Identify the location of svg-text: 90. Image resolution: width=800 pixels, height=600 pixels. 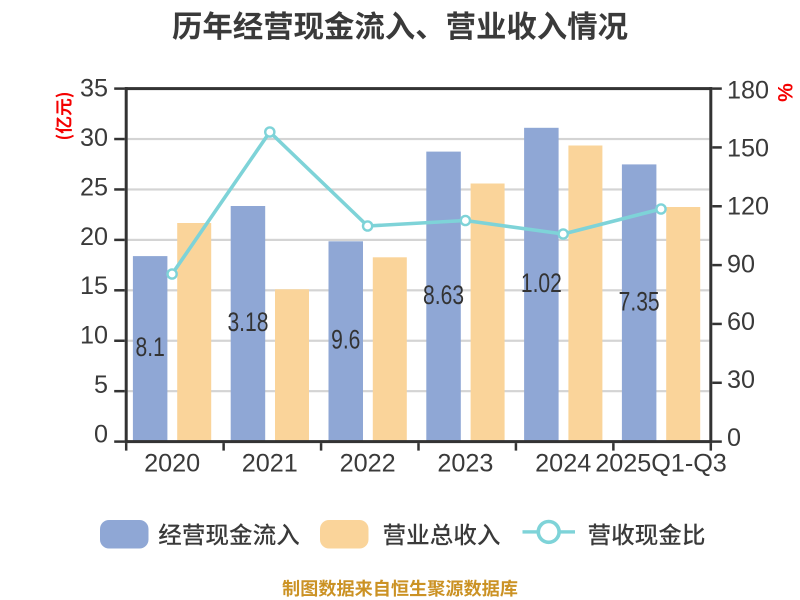
(741, 264).